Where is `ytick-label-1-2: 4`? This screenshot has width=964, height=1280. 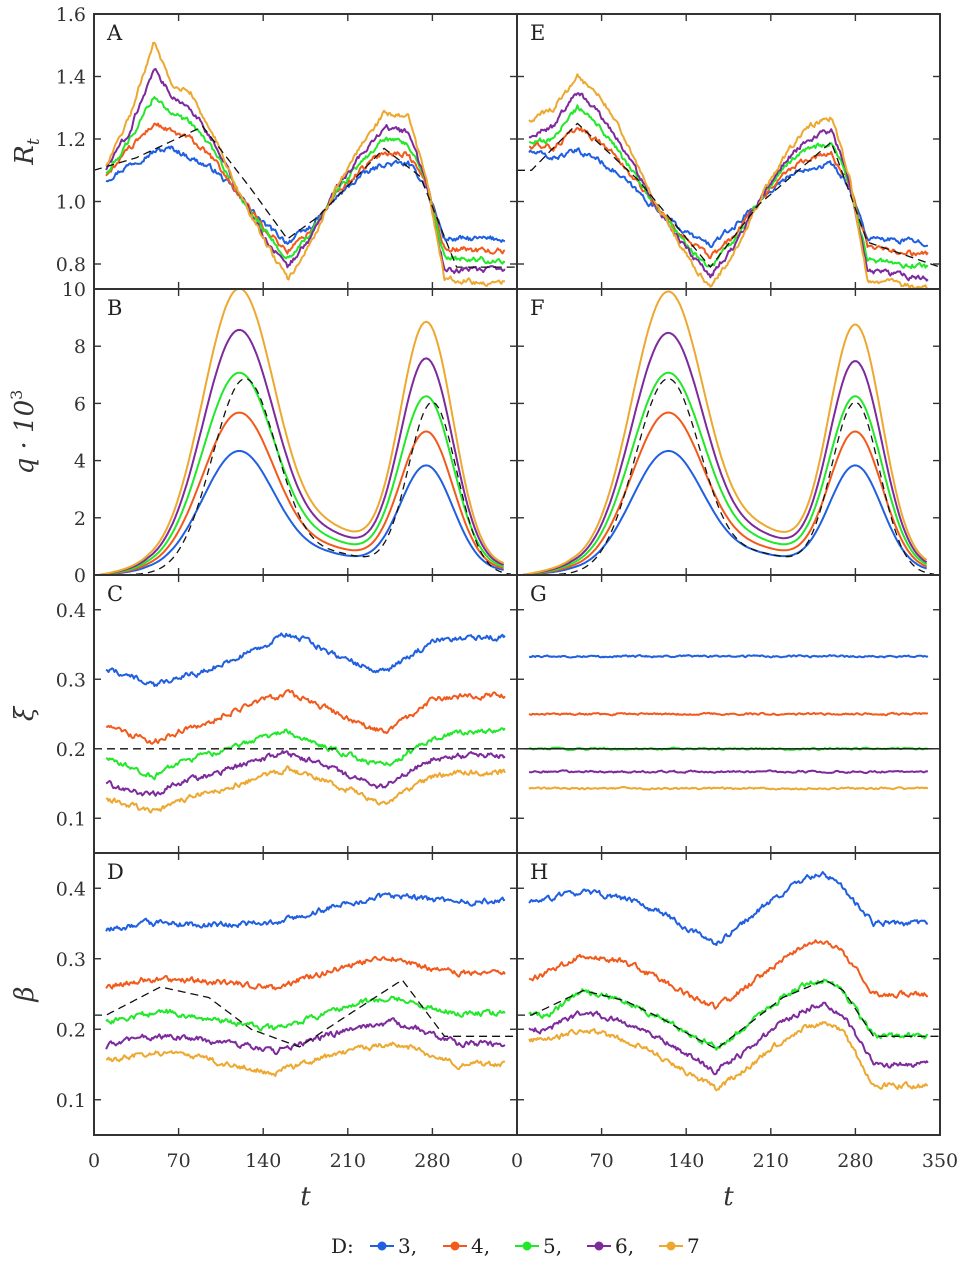
ytick-label-1-2: 4 is located at coordinates (80, 462).